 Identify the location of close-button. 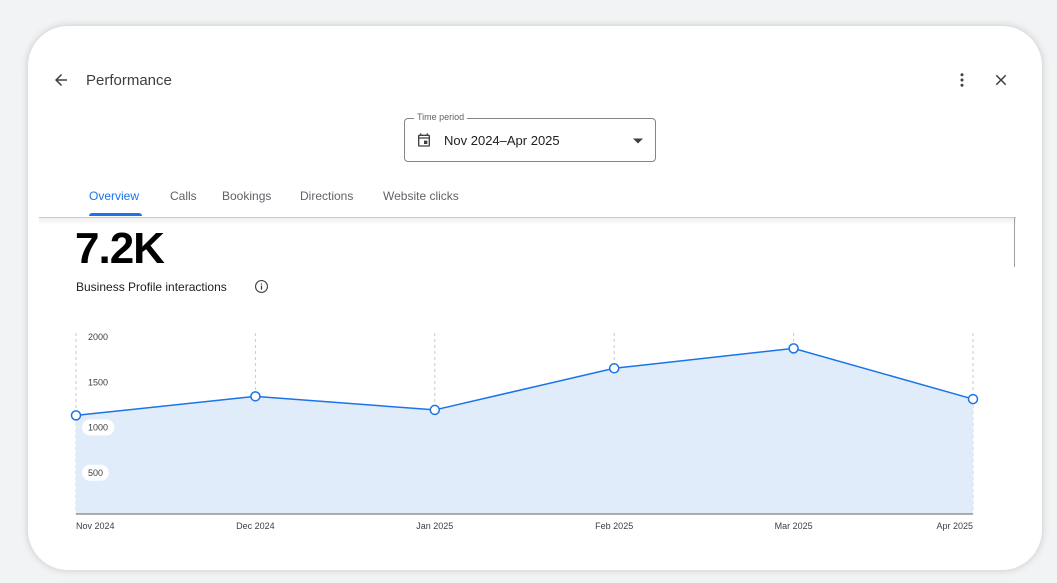
(1001, 80).